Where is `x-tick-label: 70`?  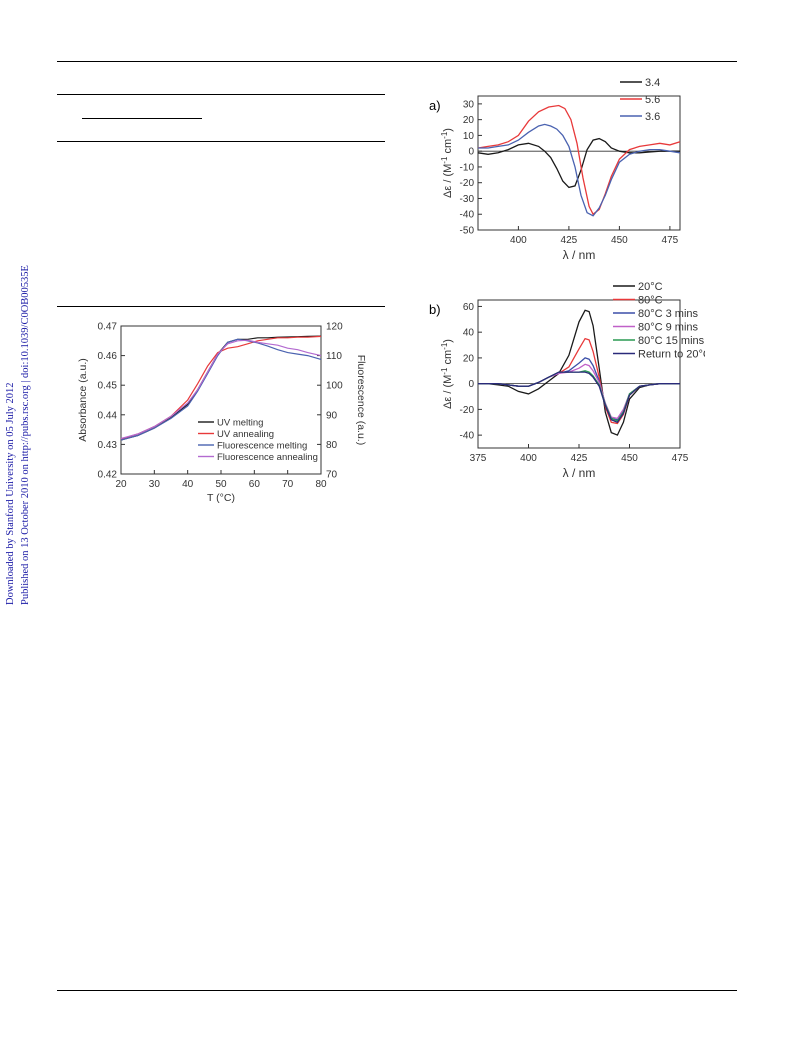 x-tick-label: 70 is located at coordinates (288, 484).